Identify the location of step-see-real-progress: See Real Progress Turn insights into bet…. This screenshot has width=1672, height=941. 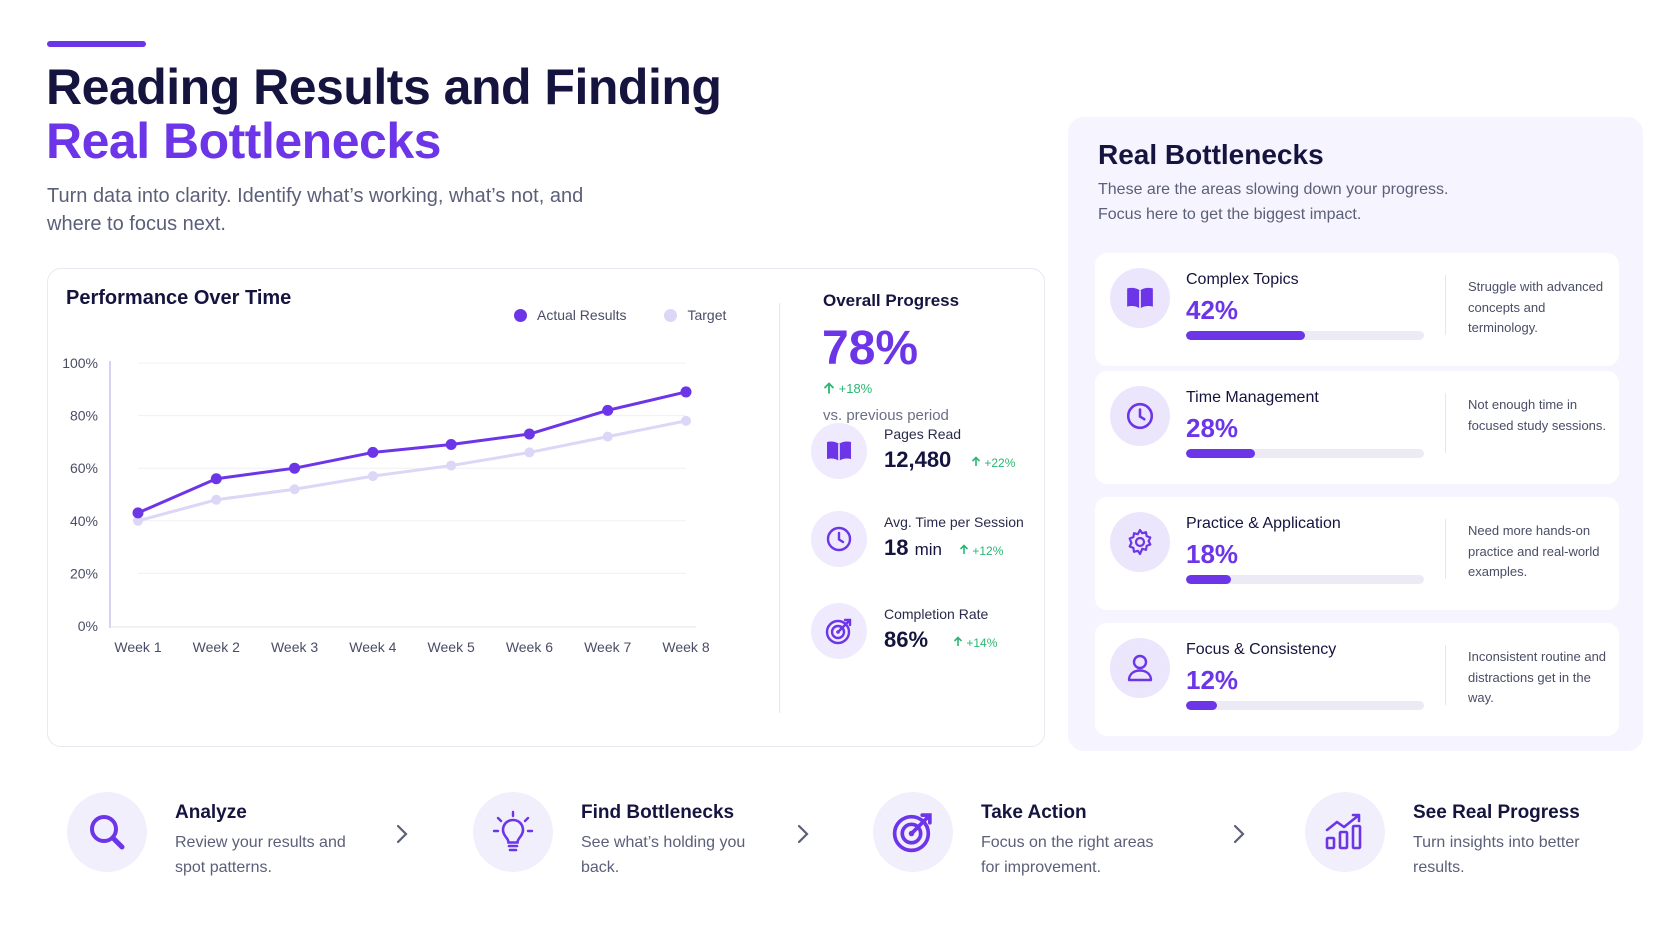
(1465, 837).